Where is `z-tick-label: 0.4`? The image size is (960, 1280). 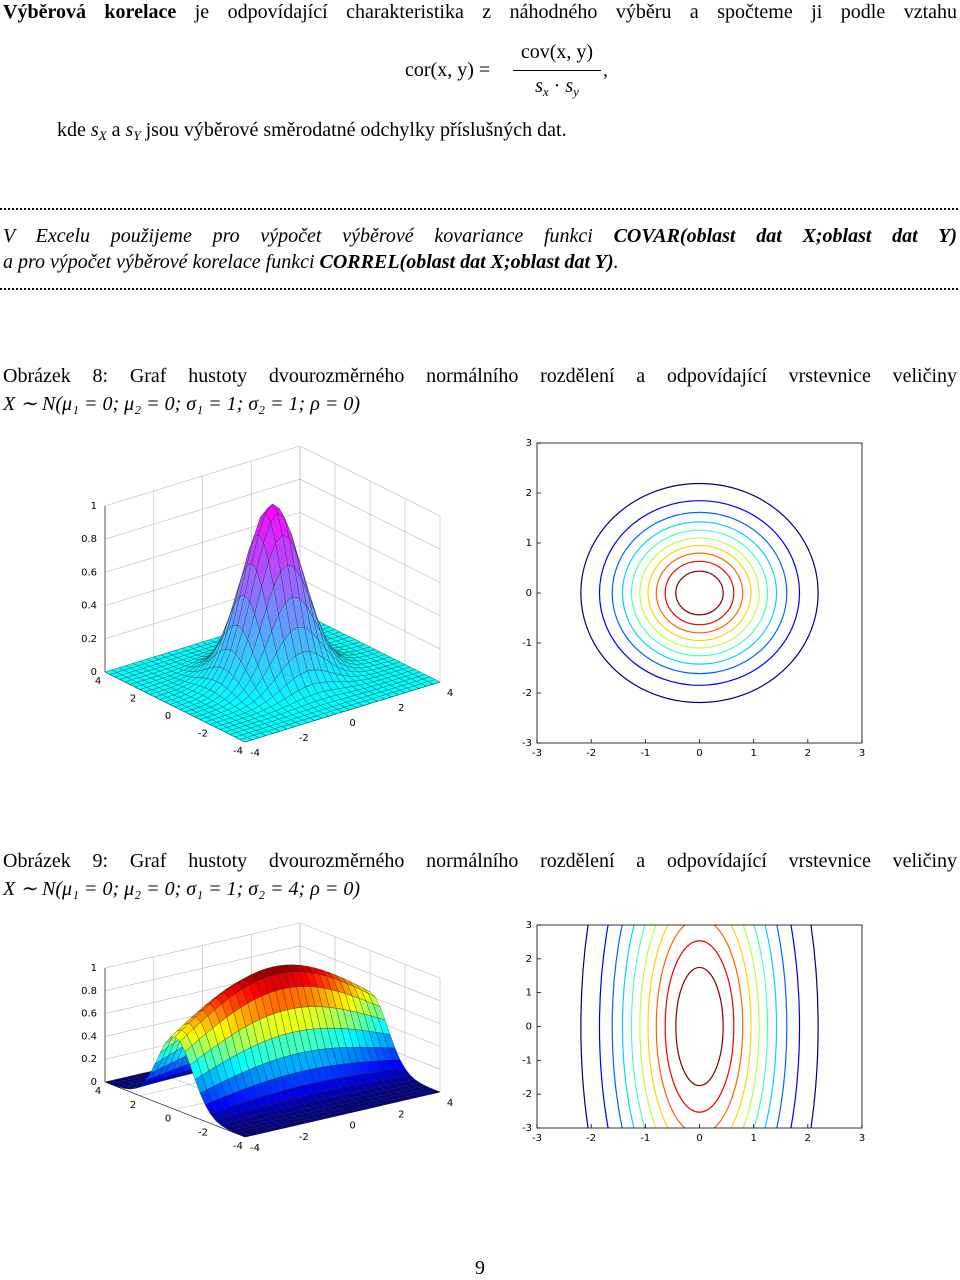
z-tick-label: 0.4 is located at coordinates (89, 1036).